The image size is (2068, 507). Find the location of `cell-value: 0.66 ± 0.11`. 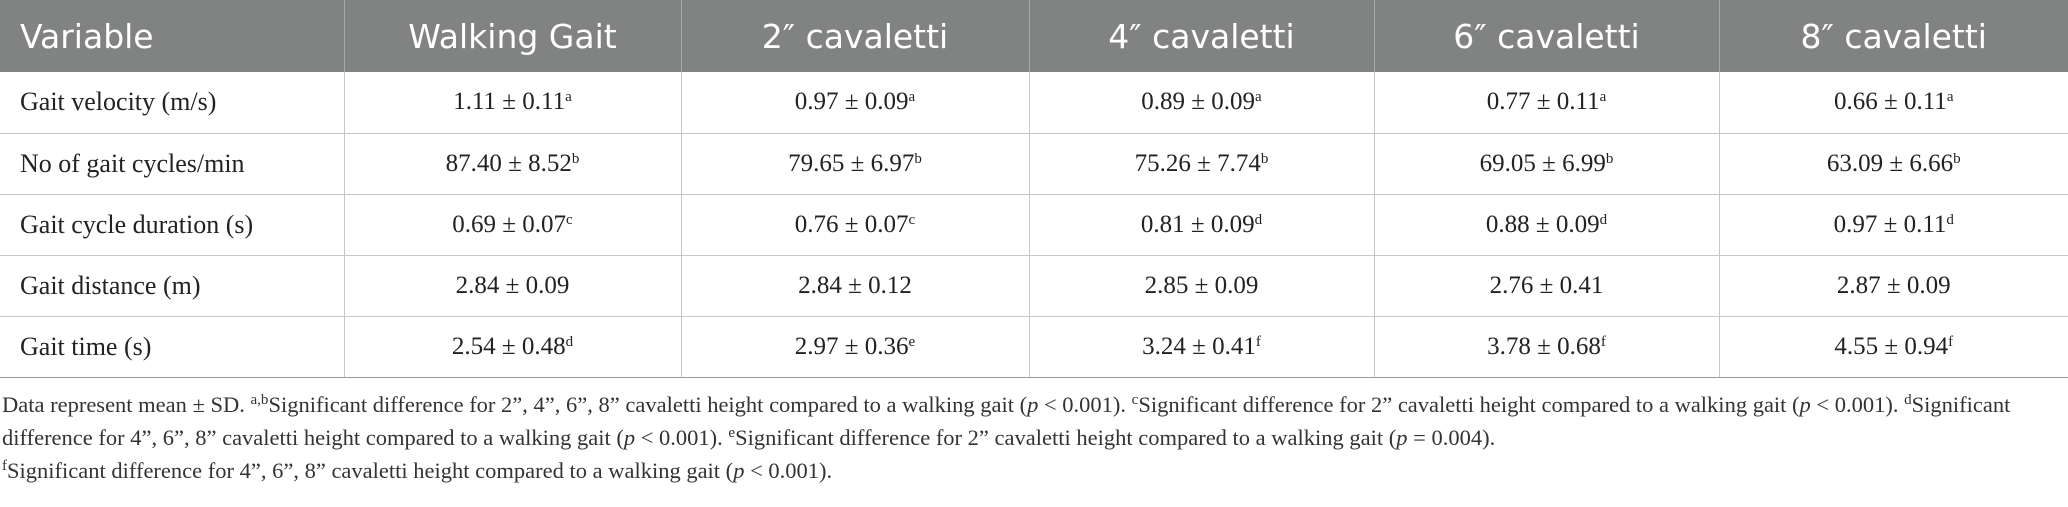

cell-value: 0.66 ± 0.11 is located at coordinates (1890, 102).